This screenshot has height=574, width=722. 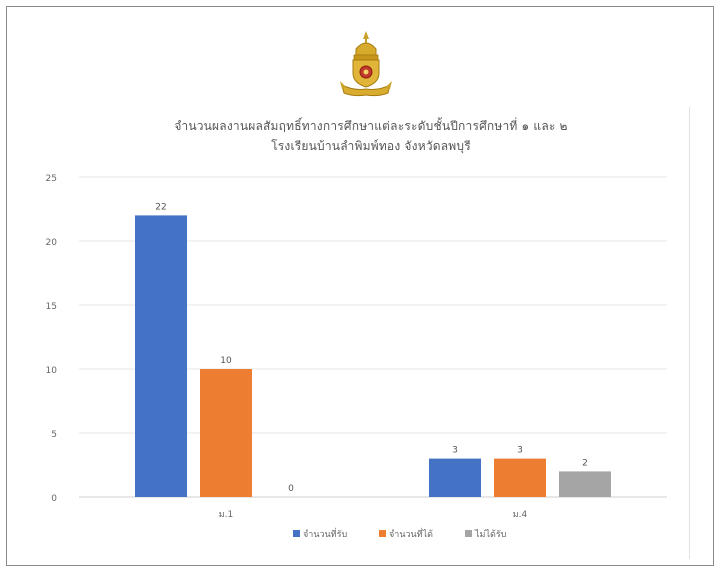 I want to click on bar-data-label: 22, so click(x=160, y=207).